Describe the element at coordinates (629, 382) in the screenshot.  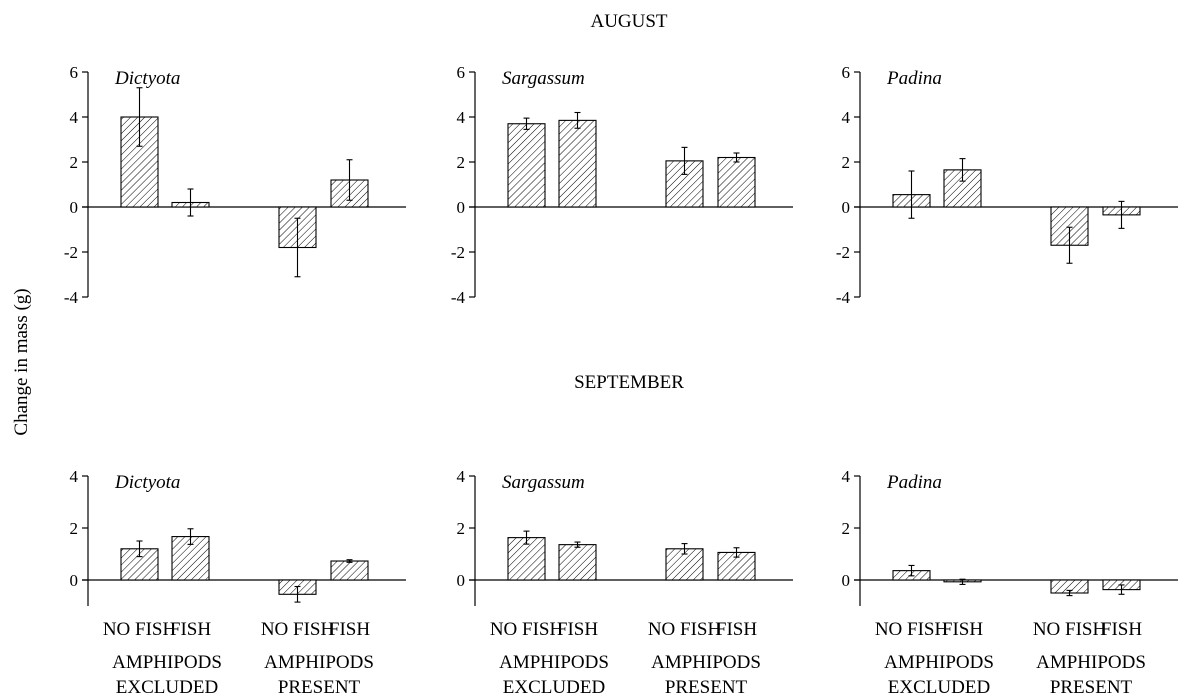
I see `row-title-september: SEPTEMBER` at that location.